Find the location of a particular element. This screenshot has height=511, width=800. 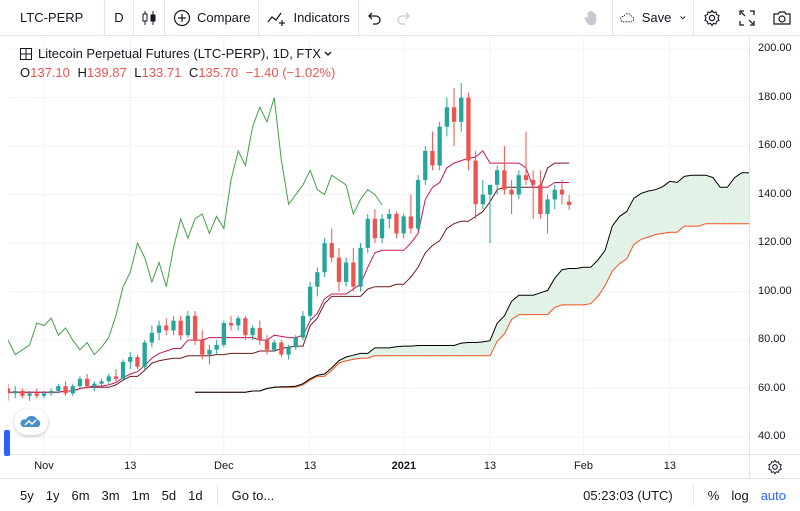

compare-button: Compare is located at coordinates (211, 18).